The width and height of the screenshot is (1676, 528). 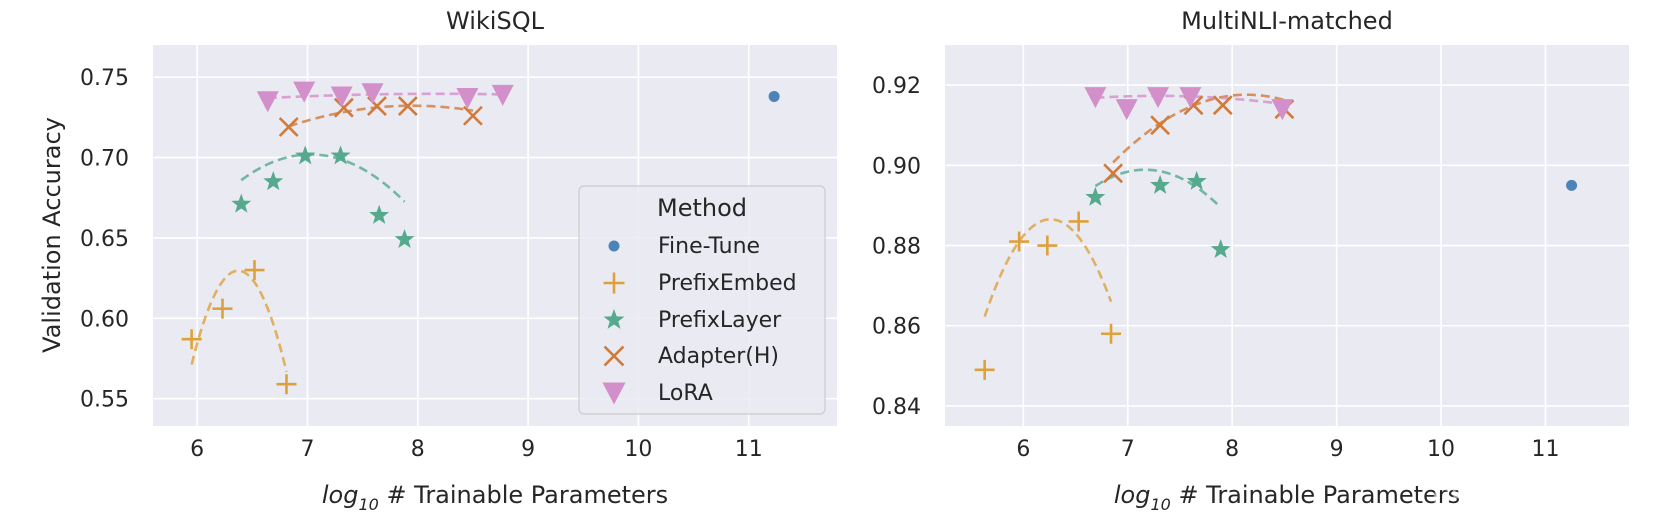 What do you see at coordinates (896, 166) in the screenshot?
I see `y-tick-label: 0.90` at bounding box center [896, 166].